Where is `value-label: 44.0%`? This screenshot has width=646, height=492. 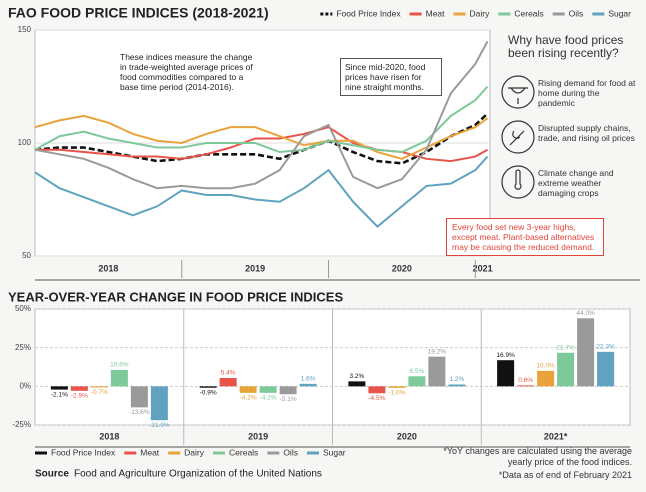
value-label: 44.0% is located at coordinates (585, 313).